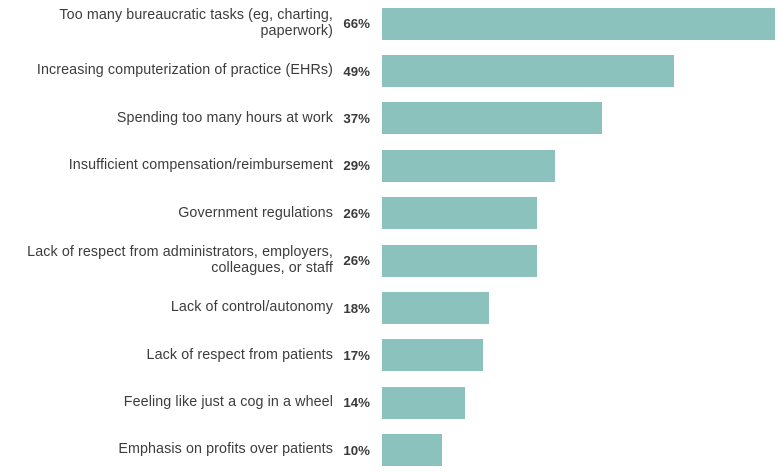  What do you see at coordinates (166, 308) in the screenshot?
I see `category-label-cell: Lack of control/autonomy` at bounding box center [166, 308].